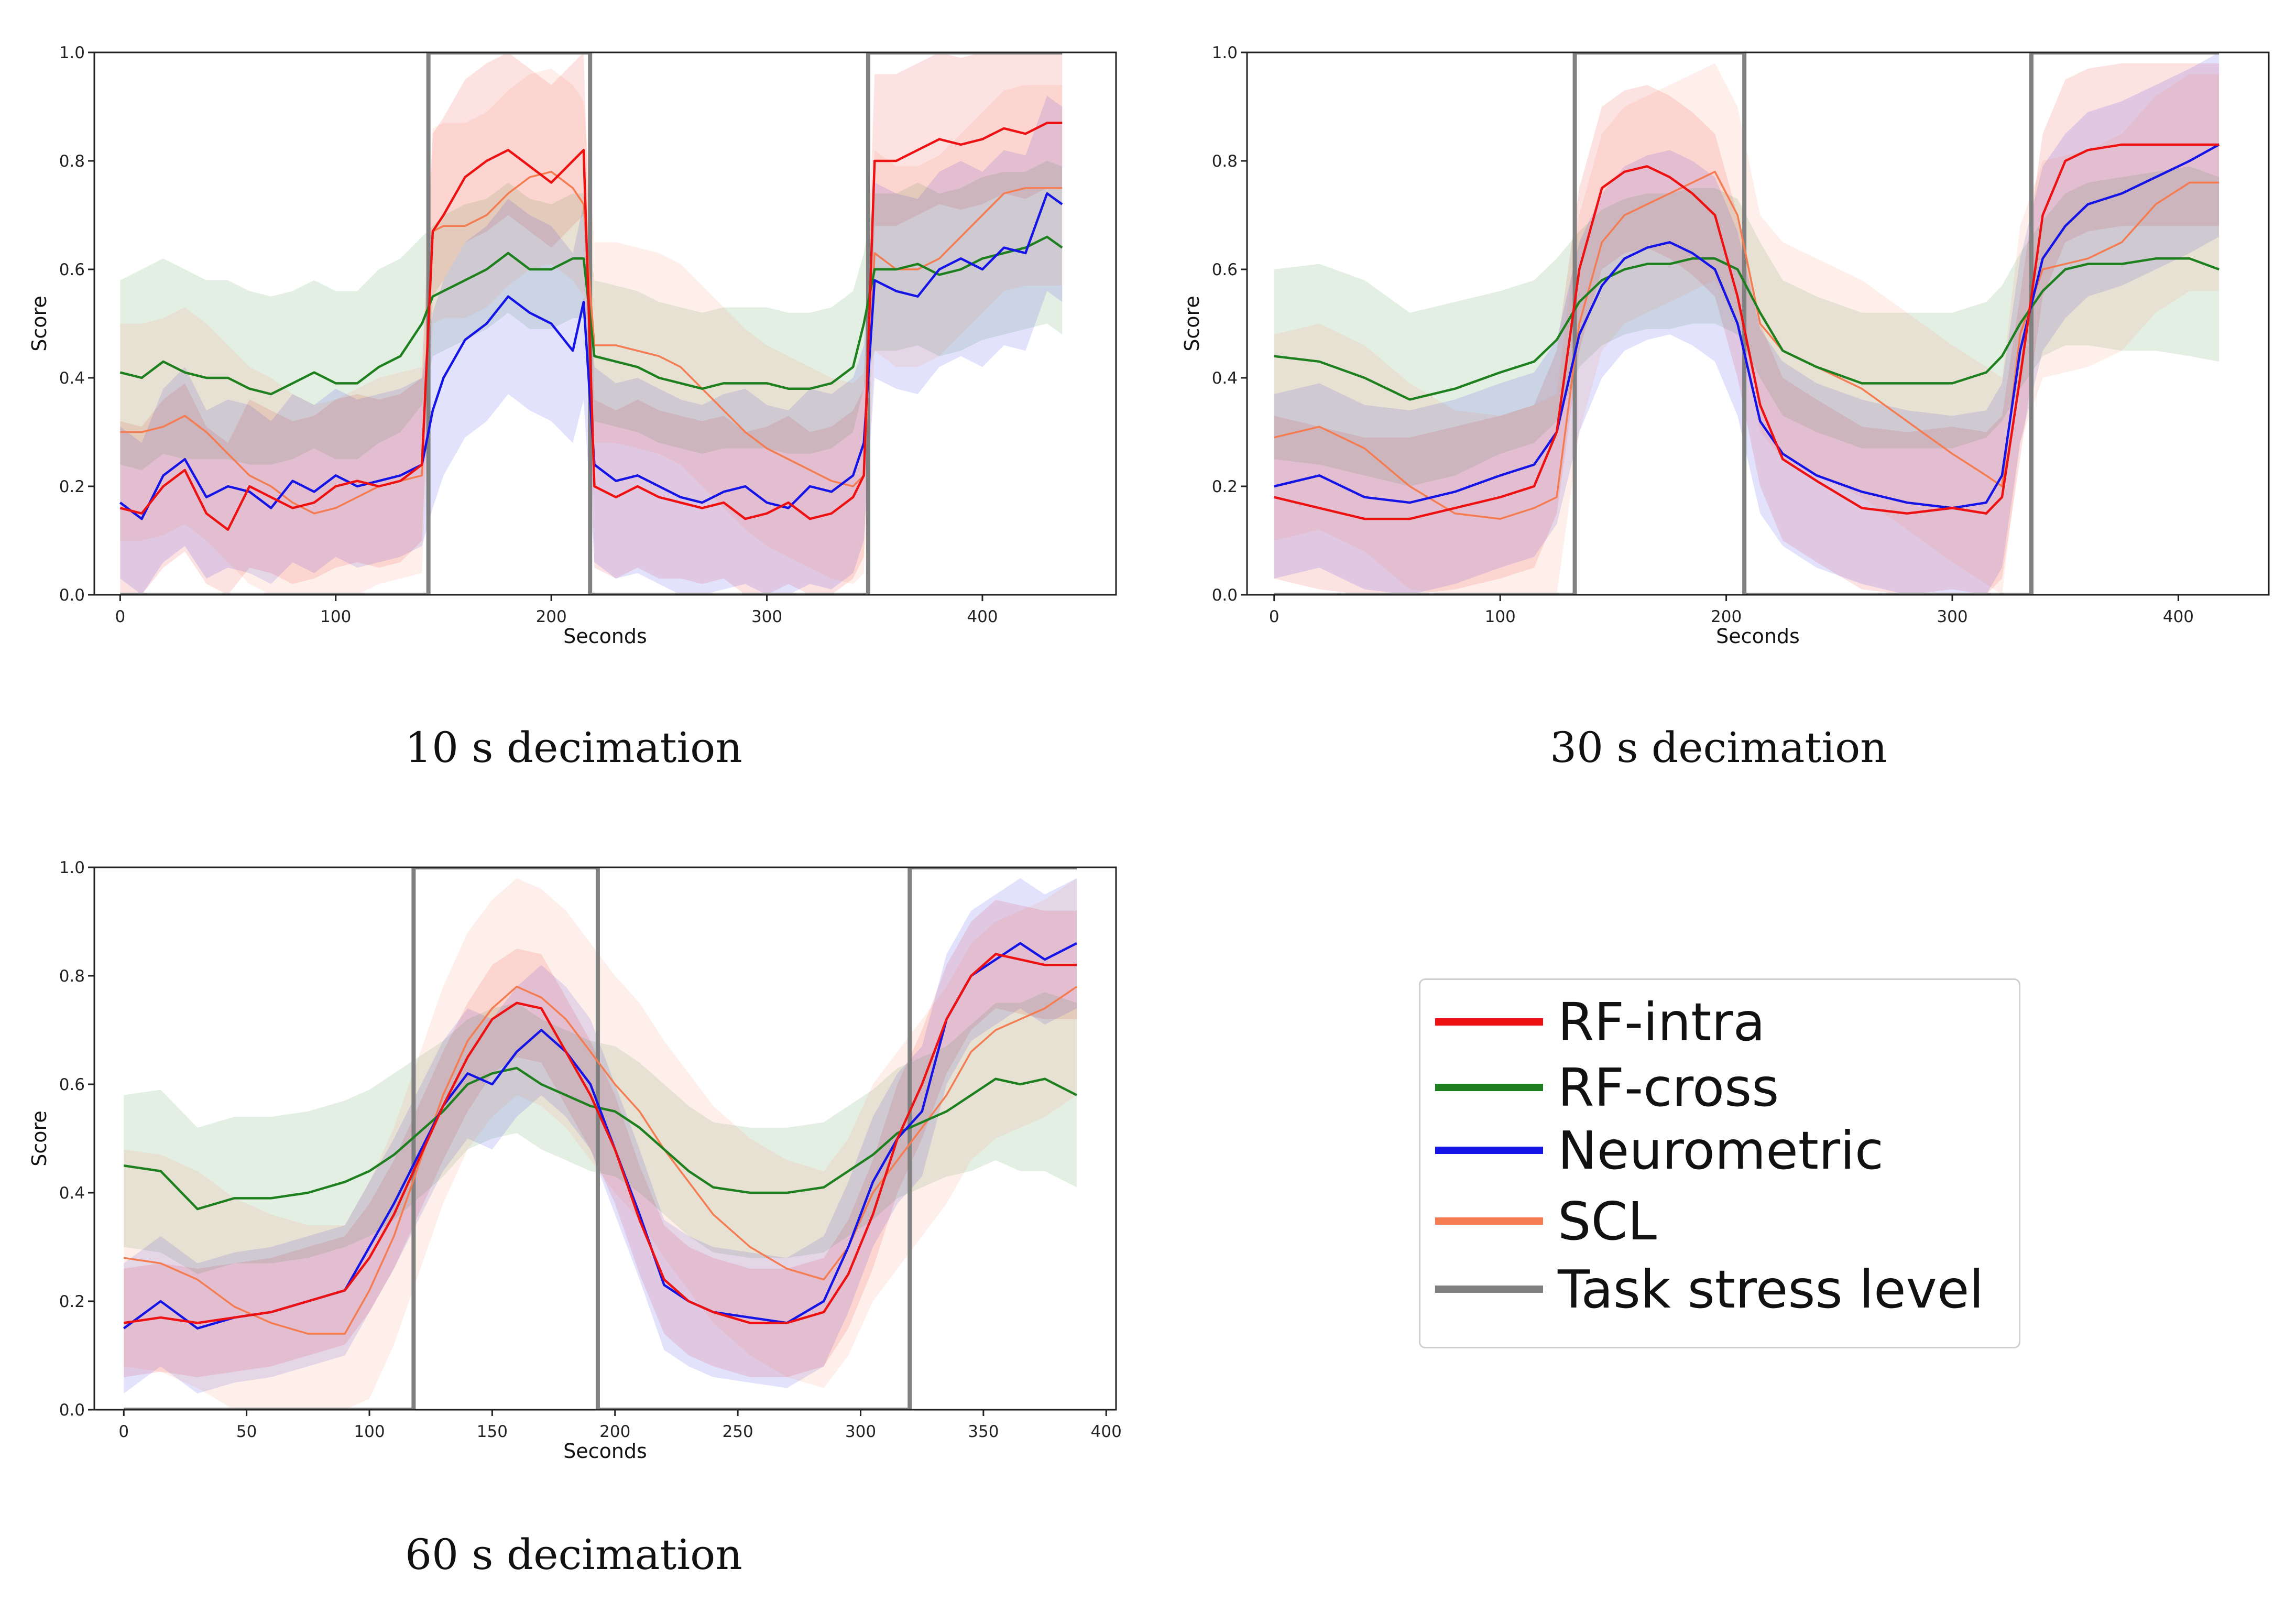 This screenshot has height=1601, width=2296. What do you see at coordinates (983, 1431) in the screenshot?
I see `x-tick-label: 350` at bounding box center [983, 1431].